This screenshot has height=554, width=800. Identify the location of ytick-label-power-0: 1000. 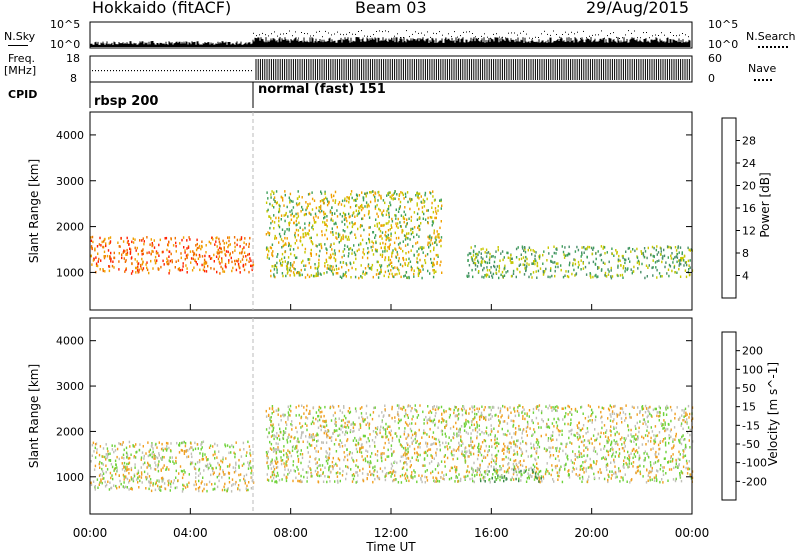
(70, 272).